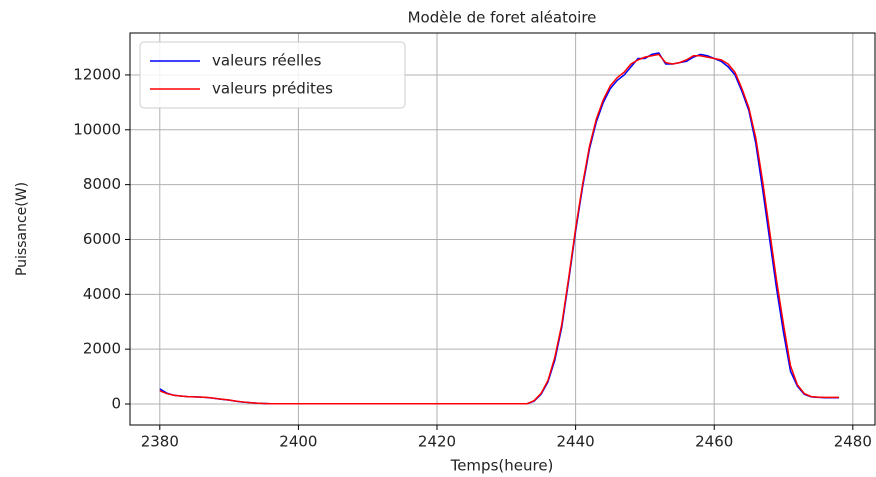 This screenshot has width=876, height=477. What do you see at coordinates (97, 129) in the screenshot?
I see `y-tick-label: 10000` at bounding box center [97, 129].